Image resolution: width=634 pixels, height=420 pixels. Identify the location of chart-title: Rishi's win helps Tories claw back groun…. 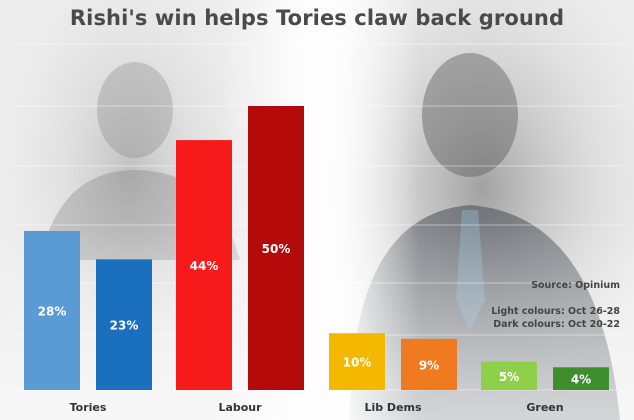
(317, 18).